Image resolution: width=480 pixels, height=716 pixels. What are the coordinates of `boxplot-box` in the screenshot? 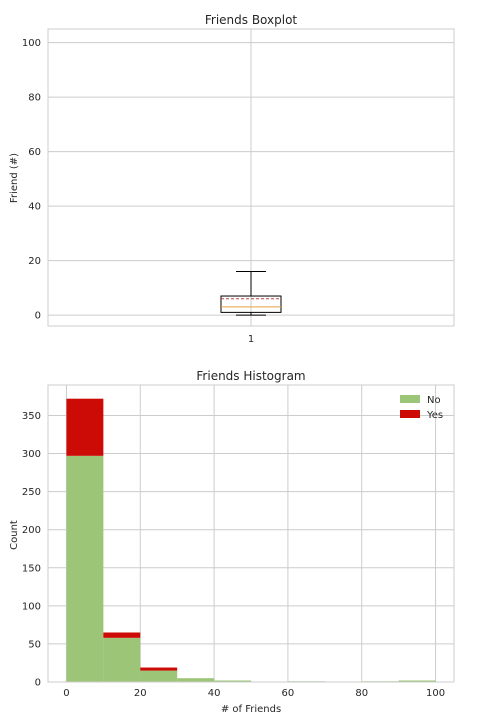 It's located at (251, 304).